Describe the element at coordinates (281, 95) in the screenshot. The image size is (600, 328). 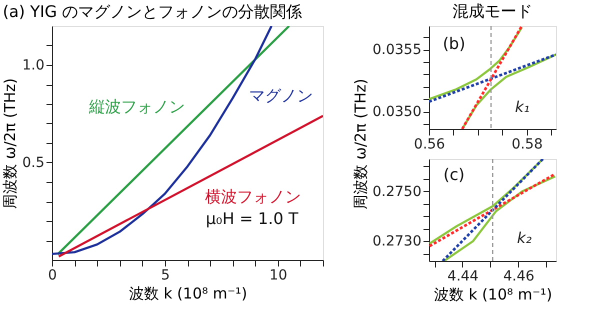
I see `series-label: マグノン` at that location.